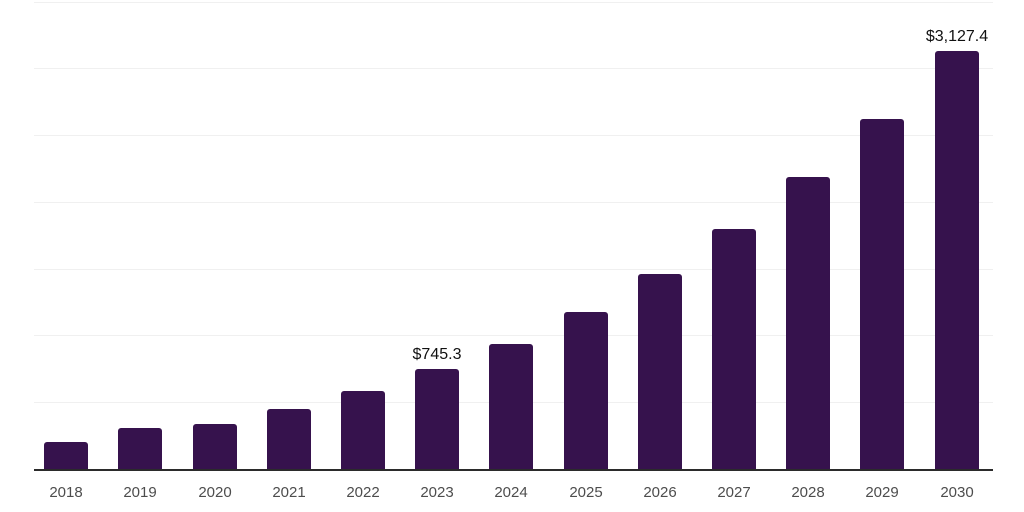 This screenshot has height=512, width=1024. I want to click on bar-2028, so click(808, 323).